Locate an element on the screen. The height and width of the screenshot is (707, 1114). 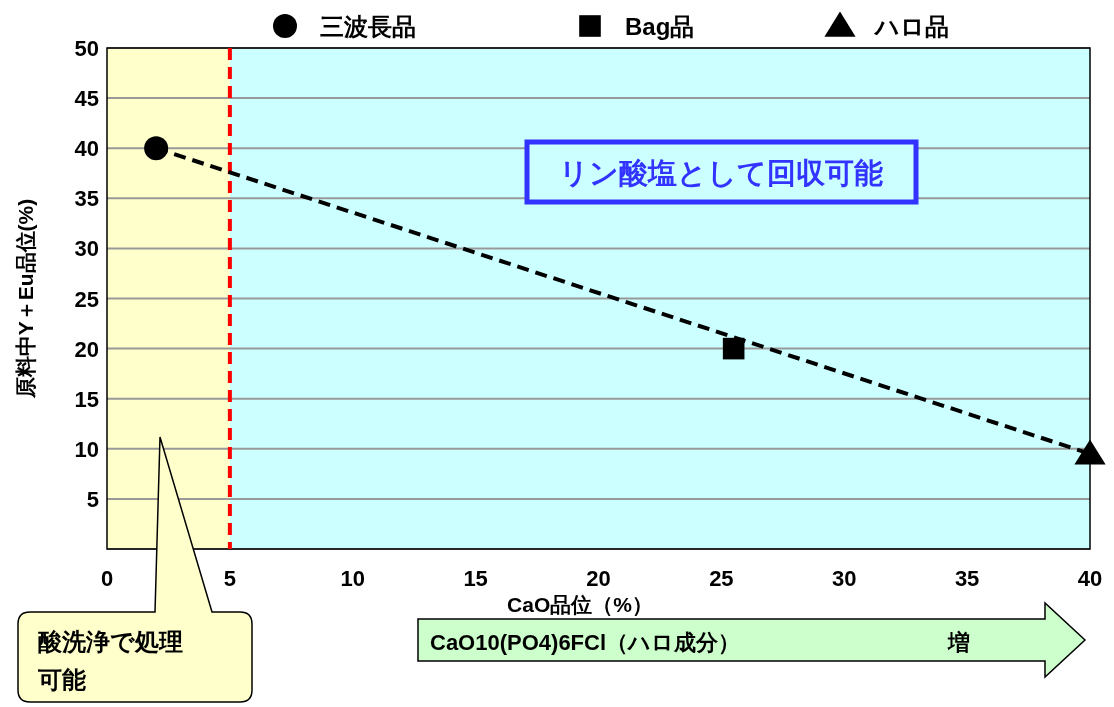
y-tick-label: 35 is located at coordinates (86, 199).